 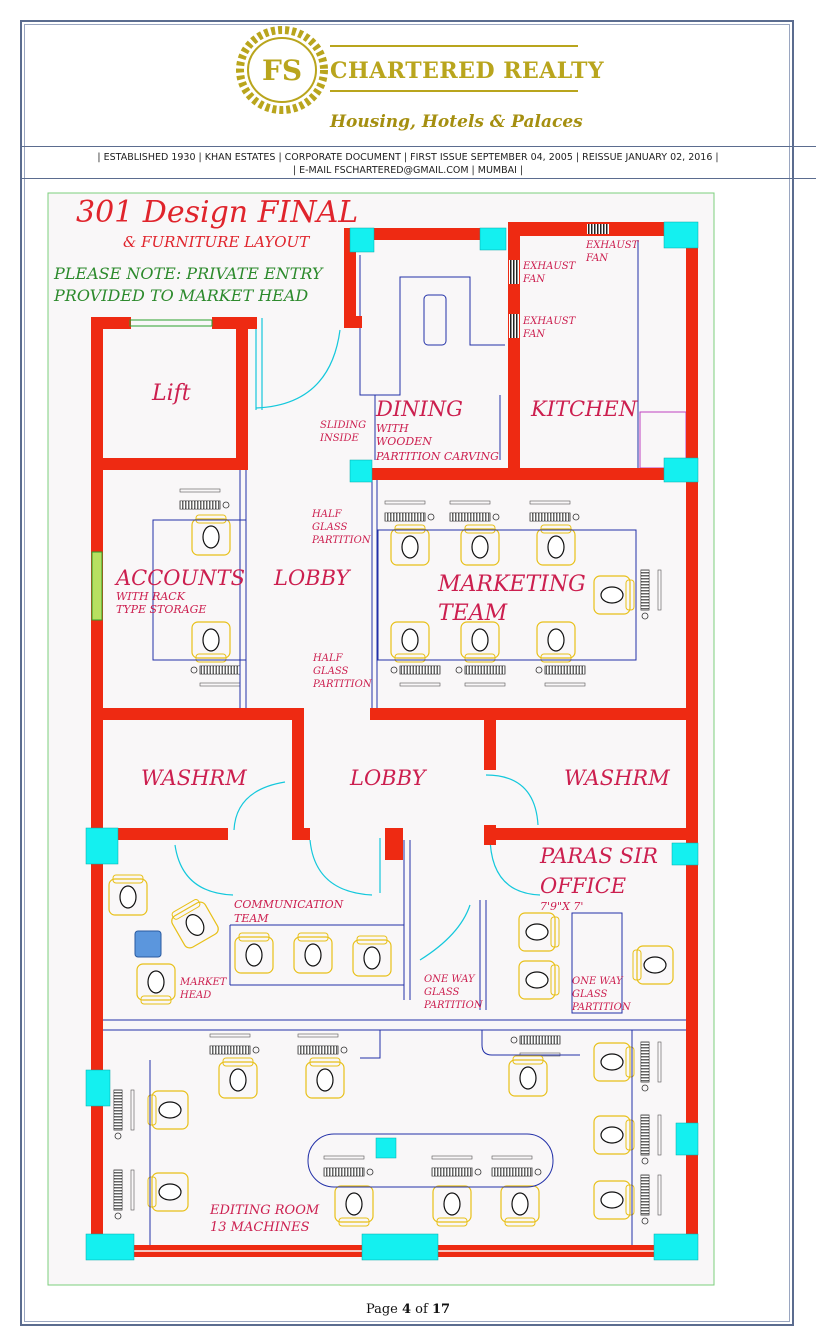 I want to click on sliding-label-2: INSIDE, so click(x=339, y=438).